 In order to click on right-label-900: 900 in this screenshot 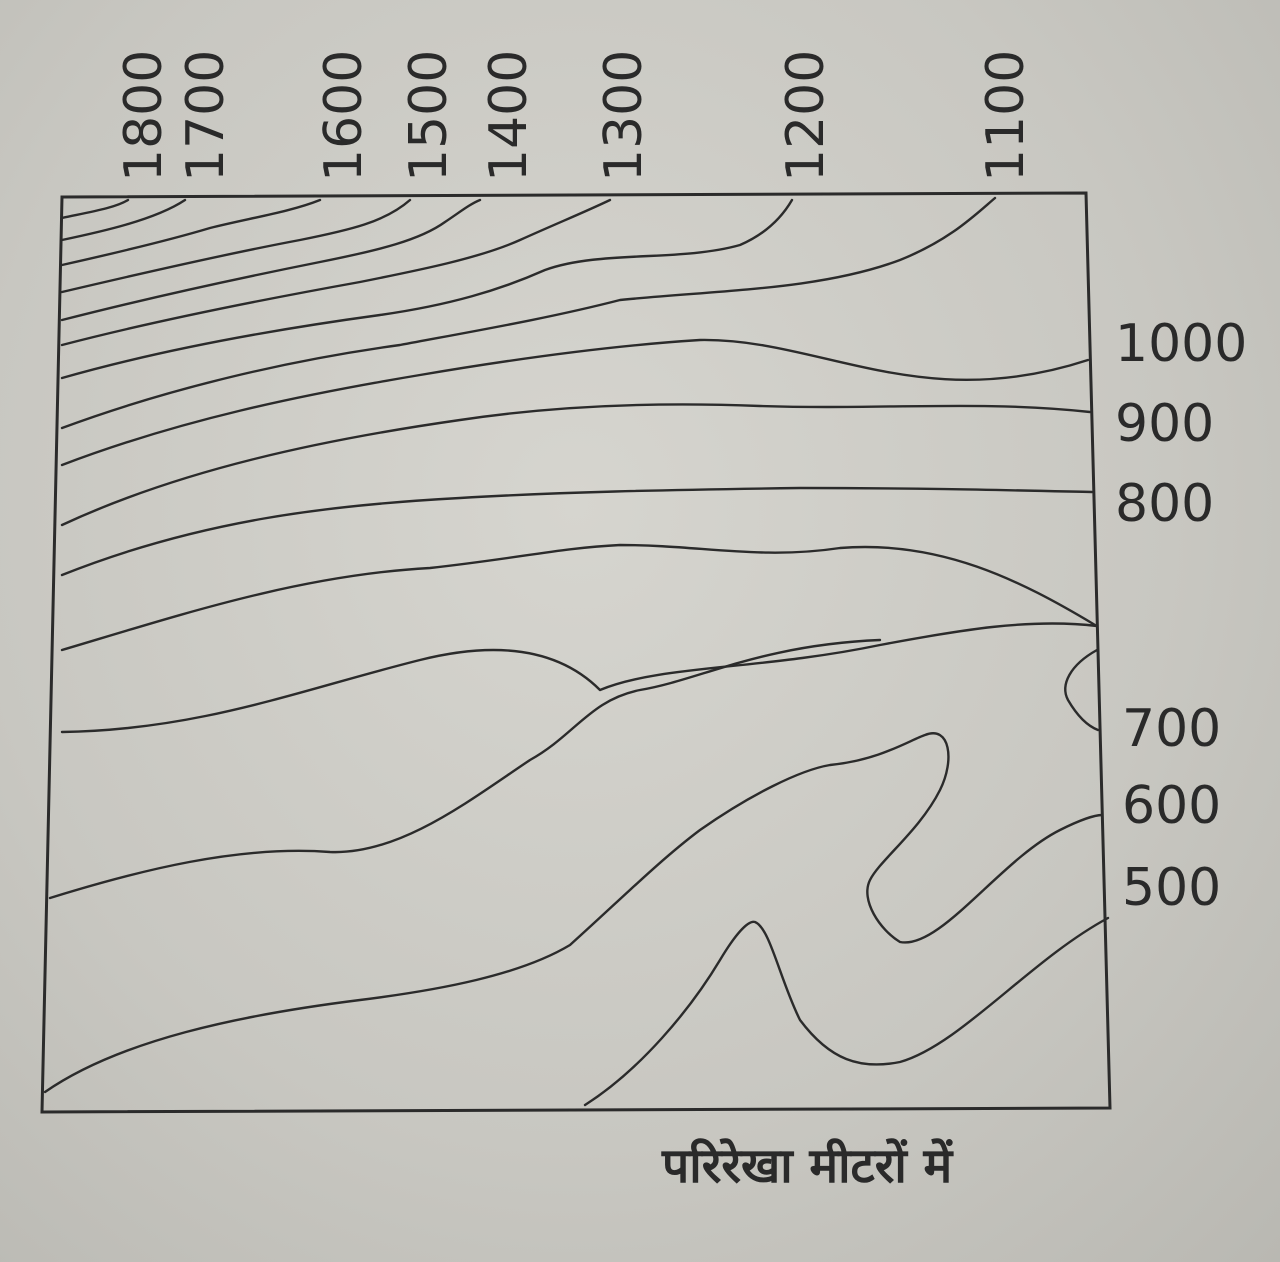, I will do `click(1165, 424)`.